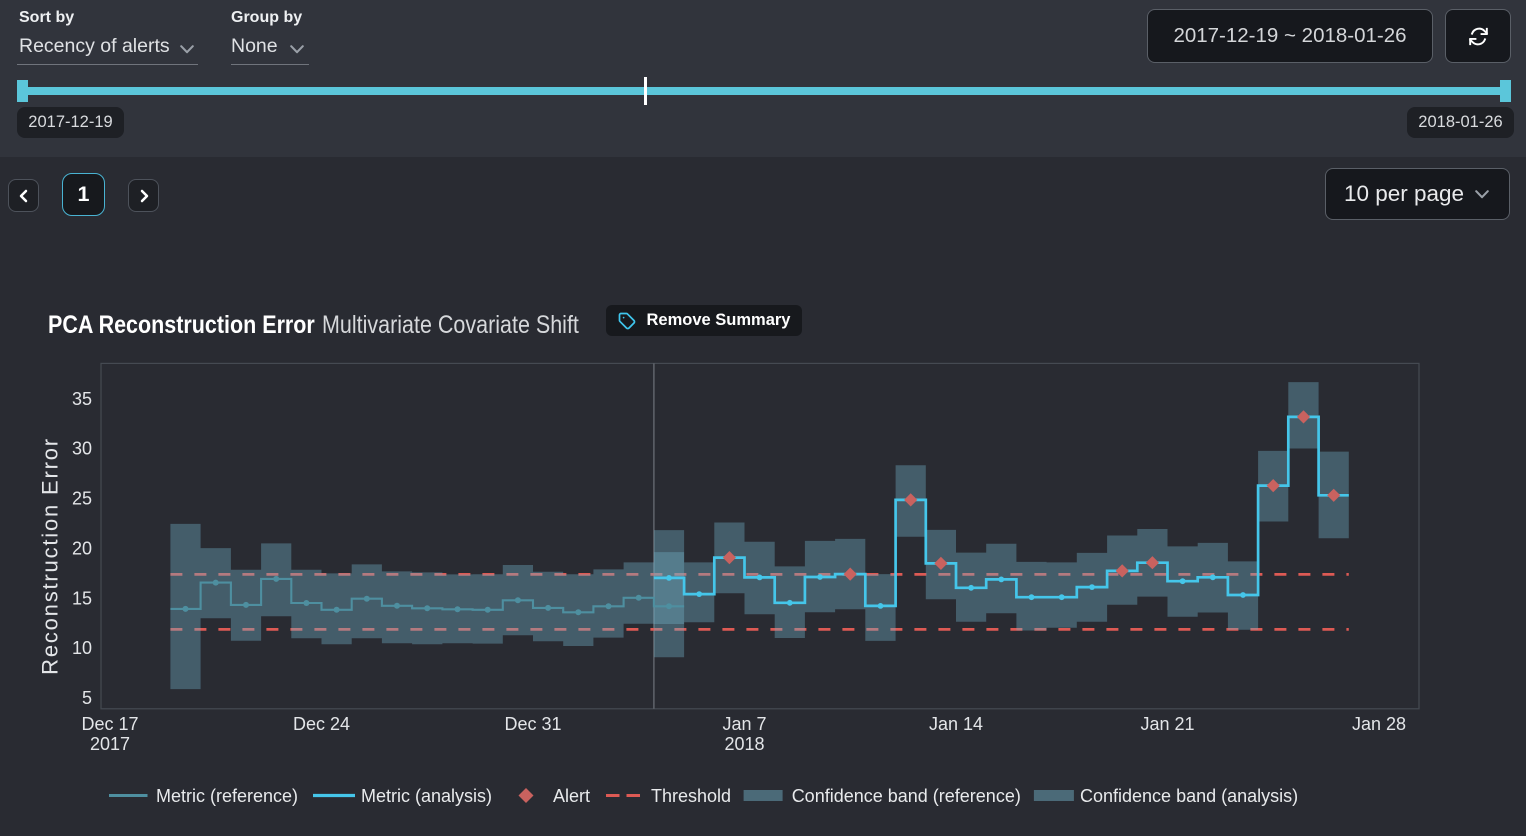 Image resolution: width=1526 pixels, height=836 pixels. I want to click on svg-text: Threshold, so click(691, 796).